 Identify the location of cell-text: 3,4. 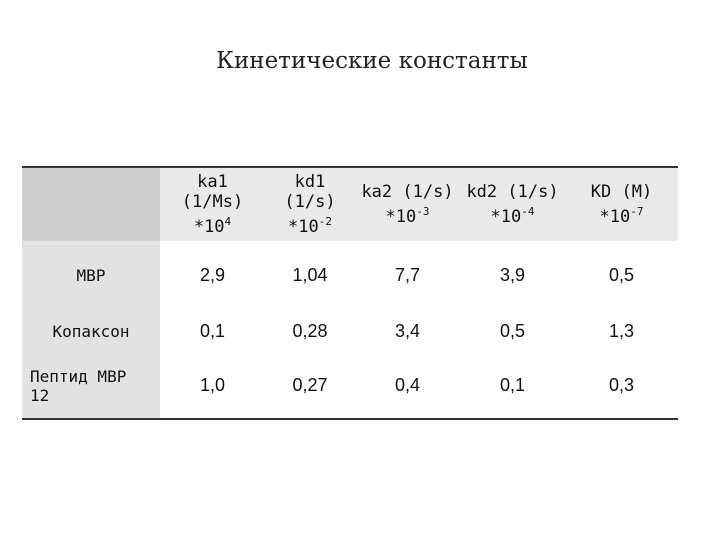
(407, 330).